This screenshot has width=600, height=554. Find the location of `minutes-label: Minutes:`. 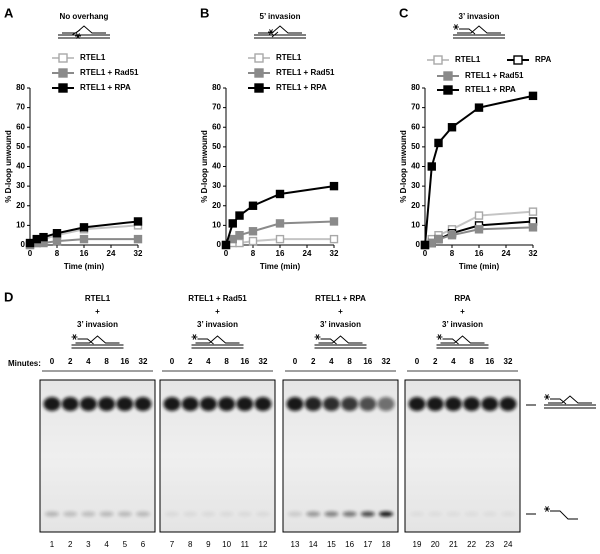

minutes-label: Minutes: is located at coordinates (24, 363).